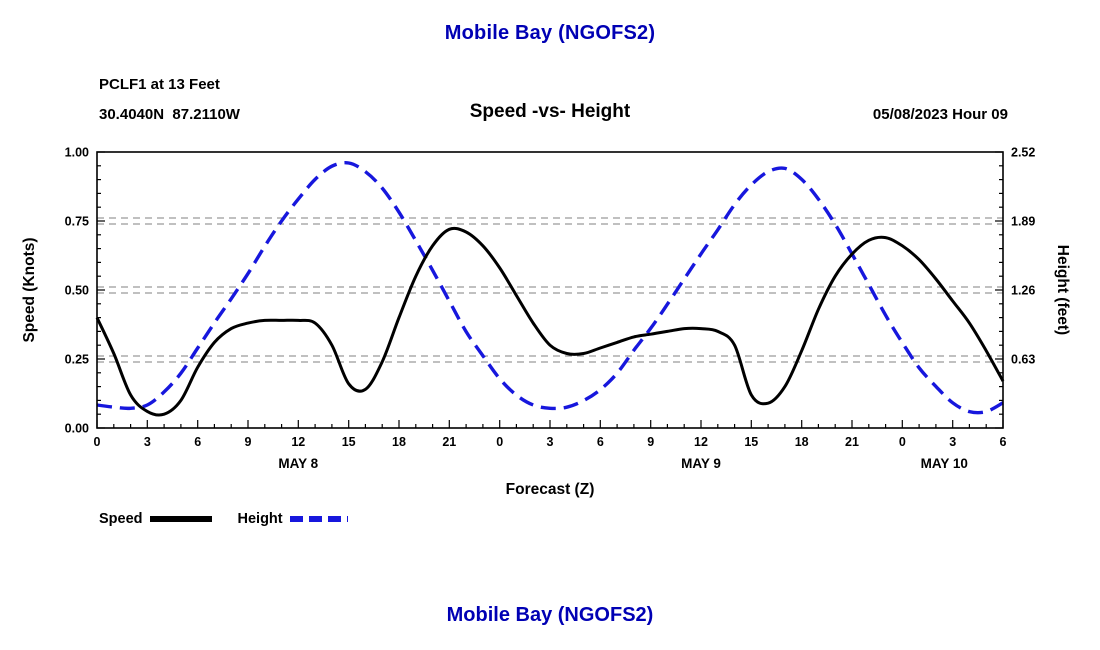  Describe the element at coordinates (77, 360) in the screenshot. I see `left-tick-label: 0.25` at that location.